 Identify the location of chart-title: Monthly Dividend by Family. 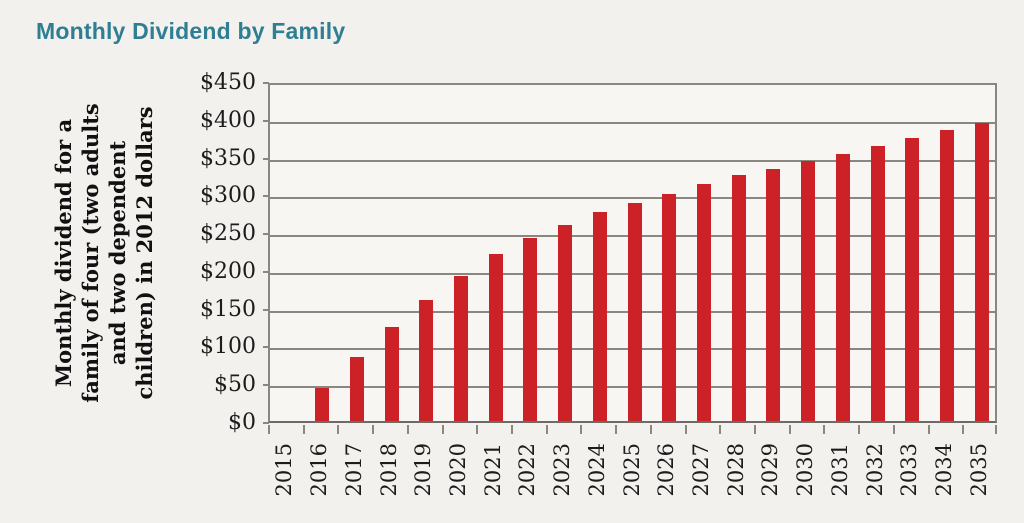
(191, 31).